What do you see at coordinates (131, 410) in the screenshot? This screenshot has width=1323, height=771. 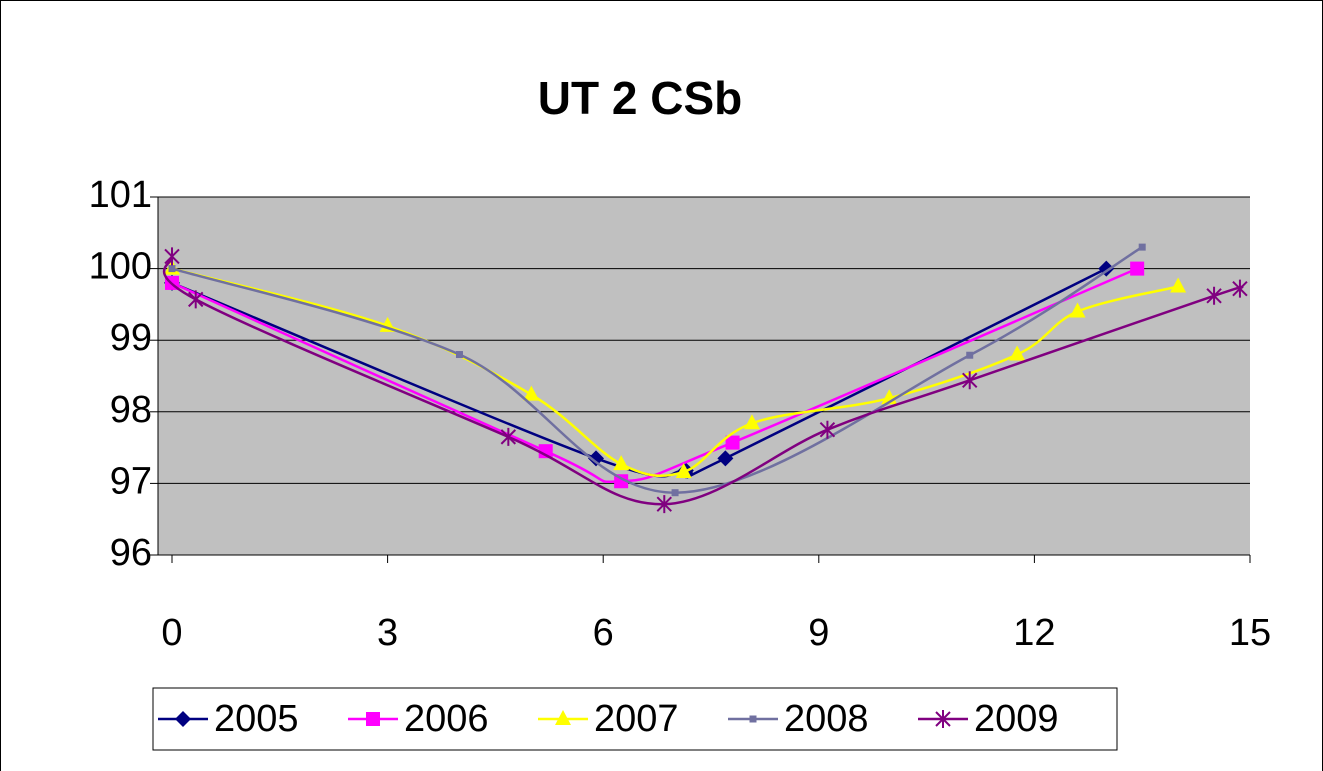 I see `y-tick-label: 98` at bounding box center [131, 410].